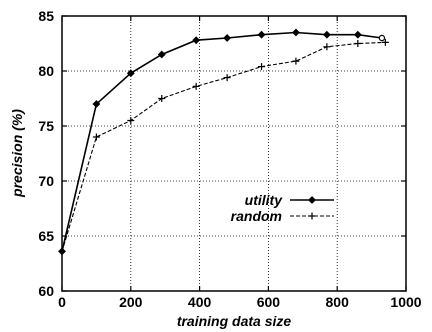 This screenshot has height=332, width=432. Describe the element at coordinates (269, 302) in the screenshot. I see `x-tick-label: 600` at that location.